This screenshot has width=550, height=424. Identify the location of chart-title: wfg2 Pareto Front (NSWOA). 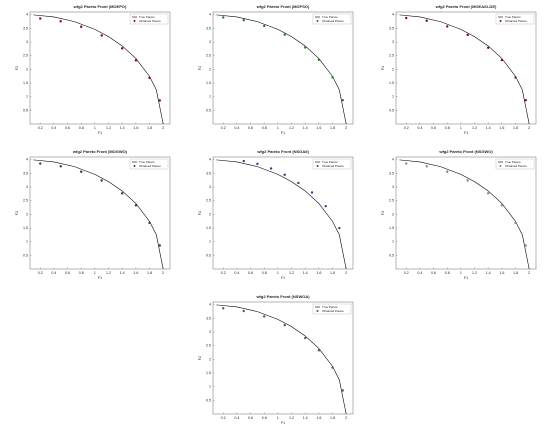
(282, 296).